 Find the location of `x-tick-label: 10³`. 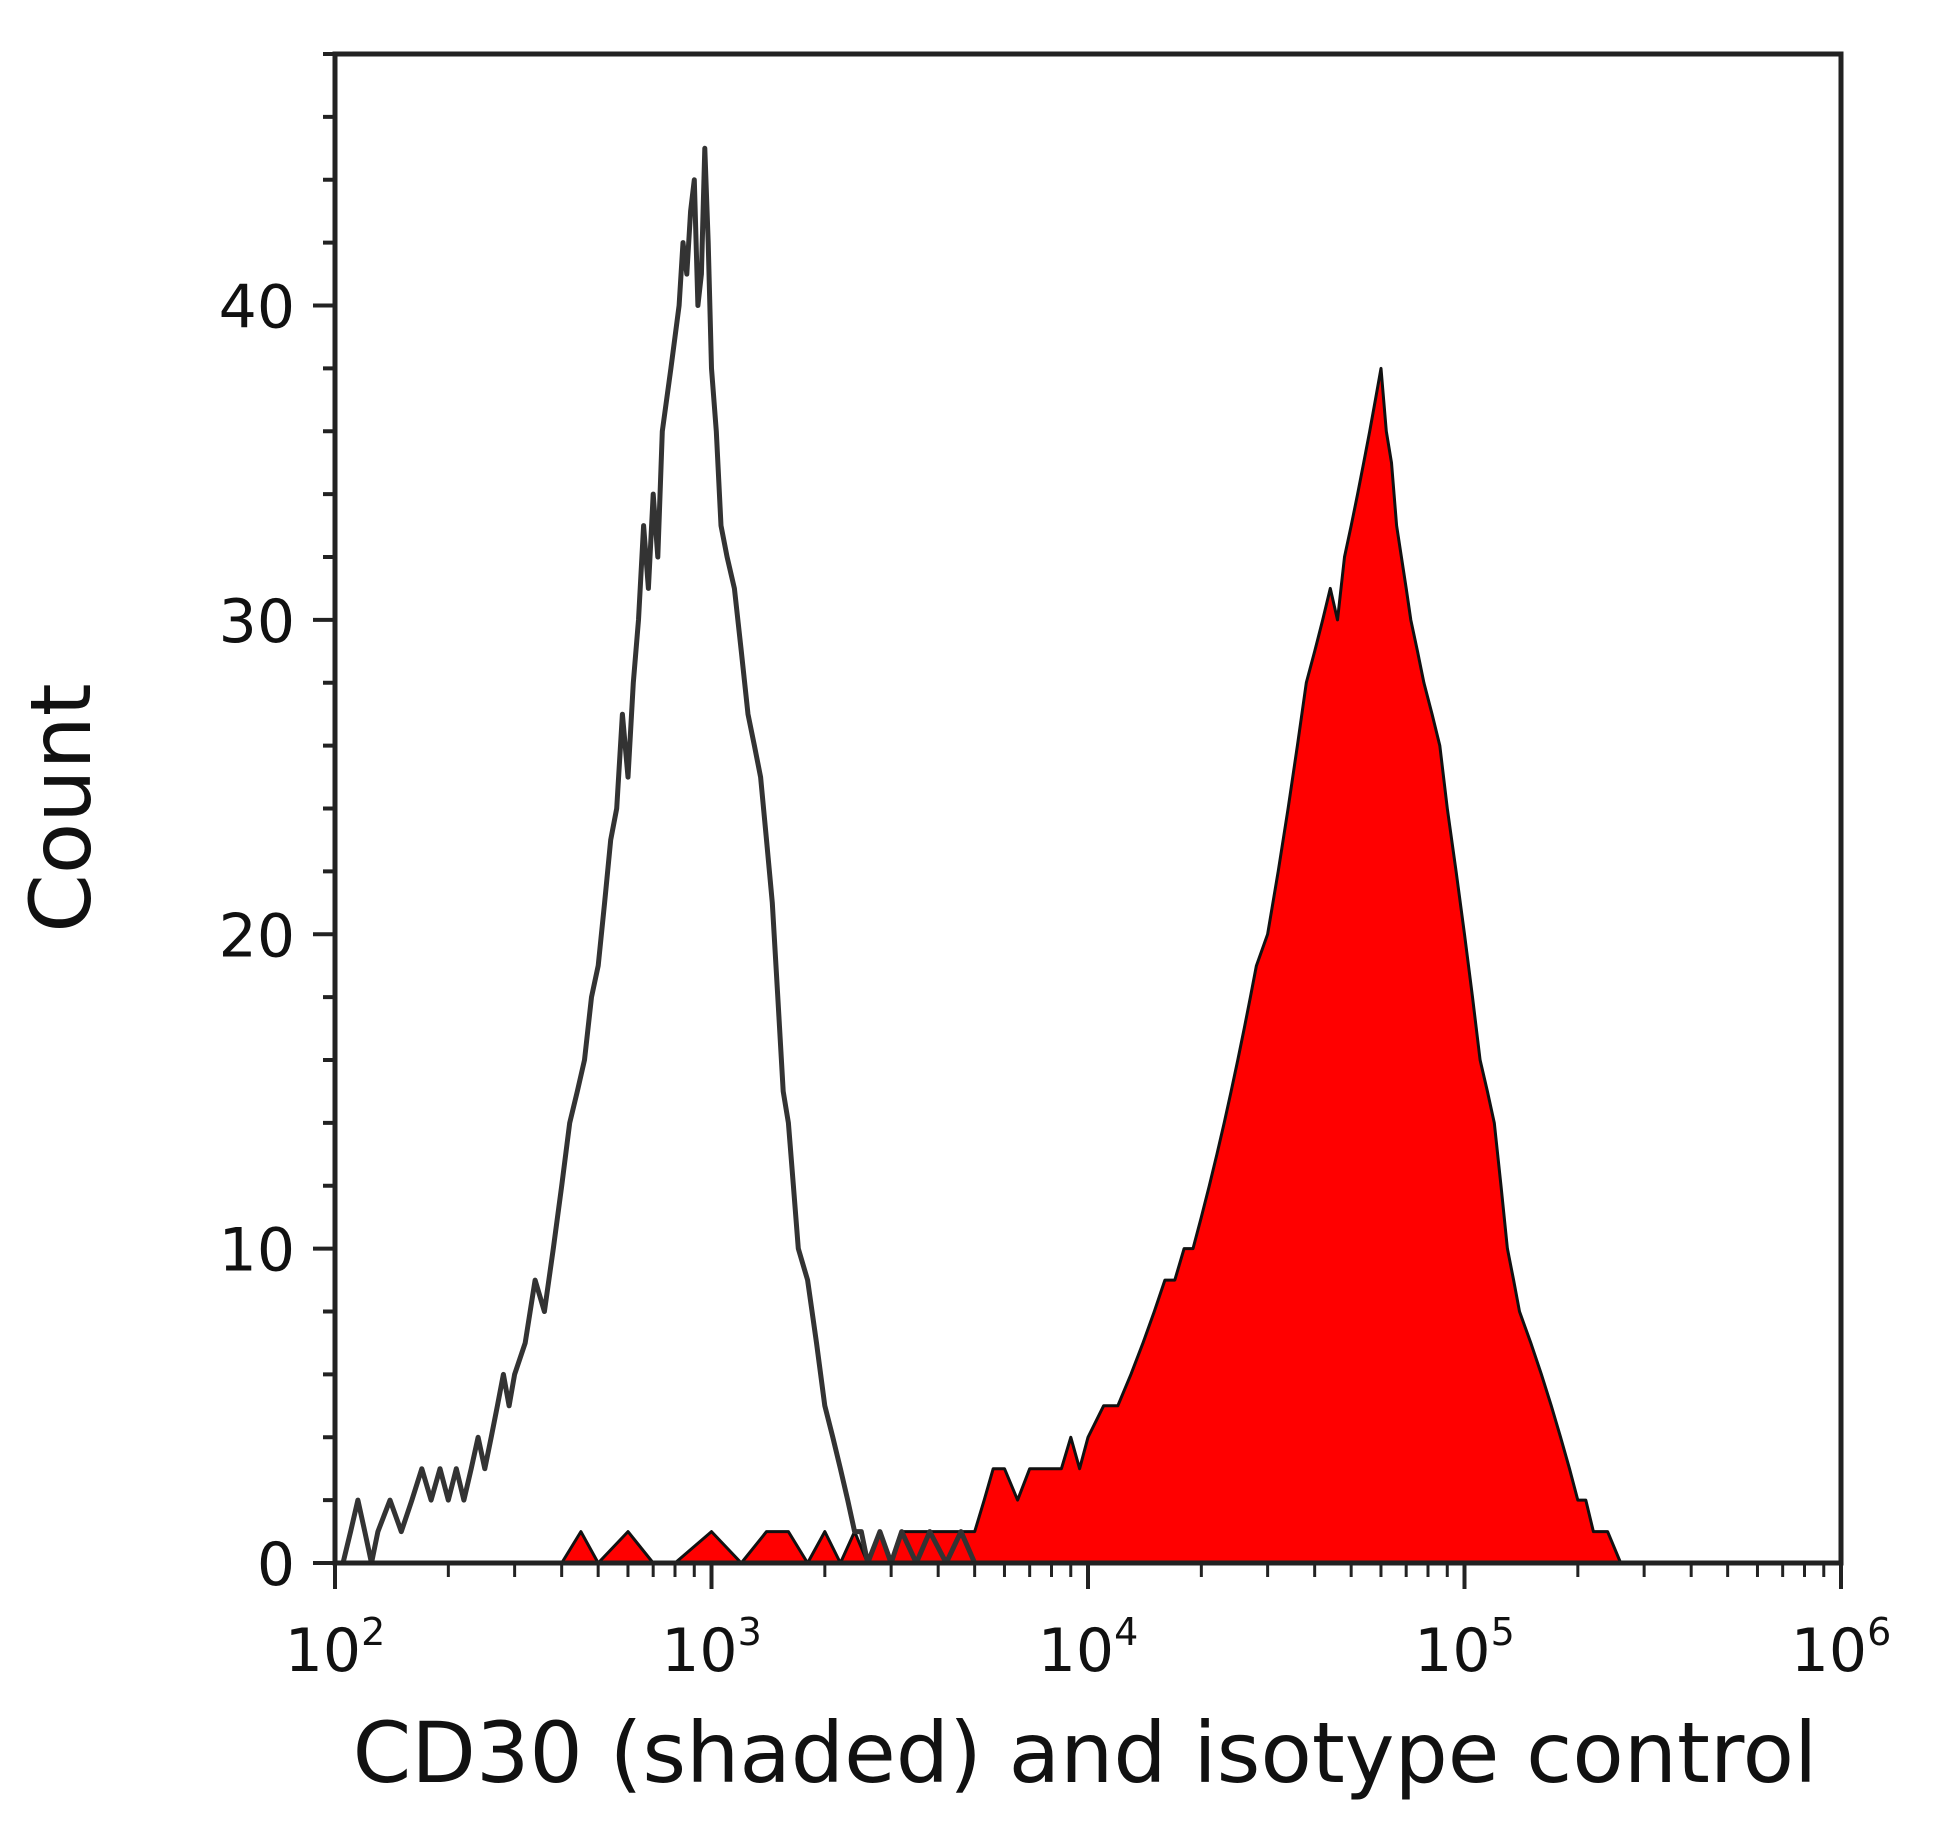

x-tick-label: 10³ is located at coordinates (711, 1648).